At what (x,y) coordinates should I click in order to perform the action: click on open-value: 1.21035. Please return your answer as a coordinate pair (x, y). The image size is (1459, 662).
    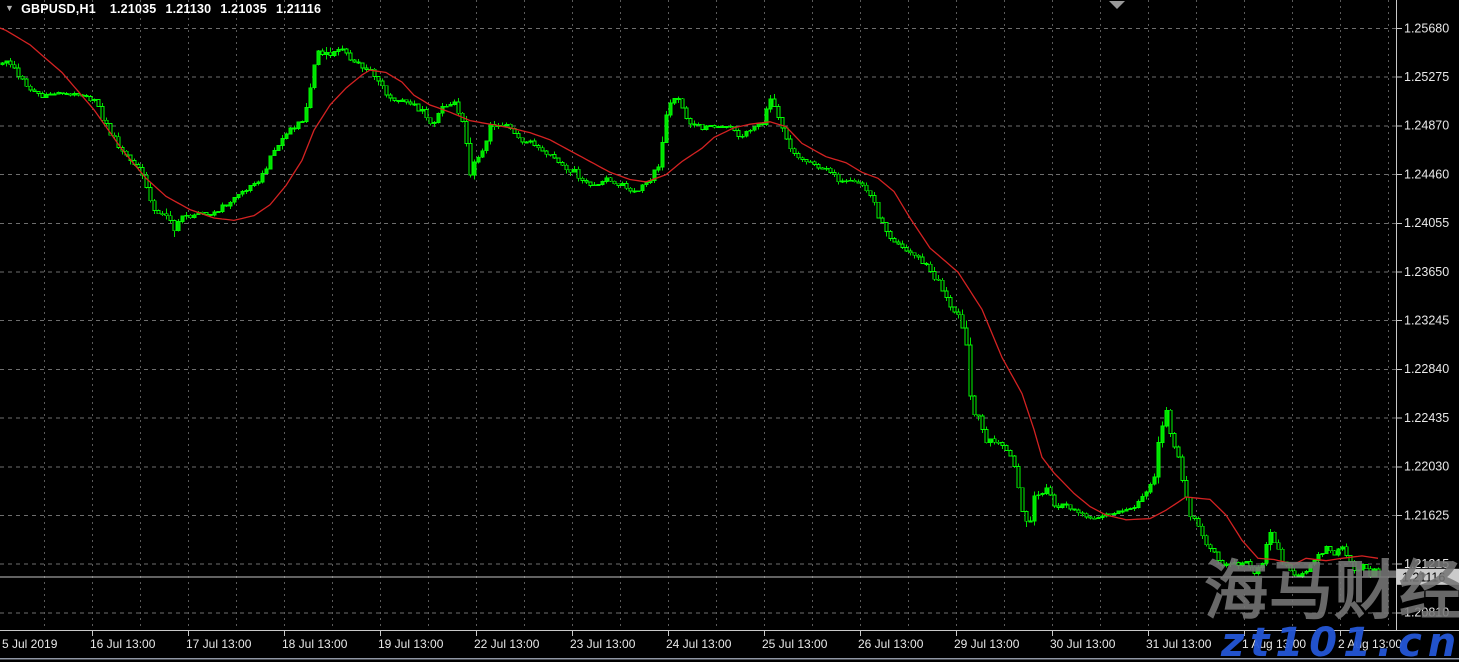
    Looking at the image, I should click on (133, 9).